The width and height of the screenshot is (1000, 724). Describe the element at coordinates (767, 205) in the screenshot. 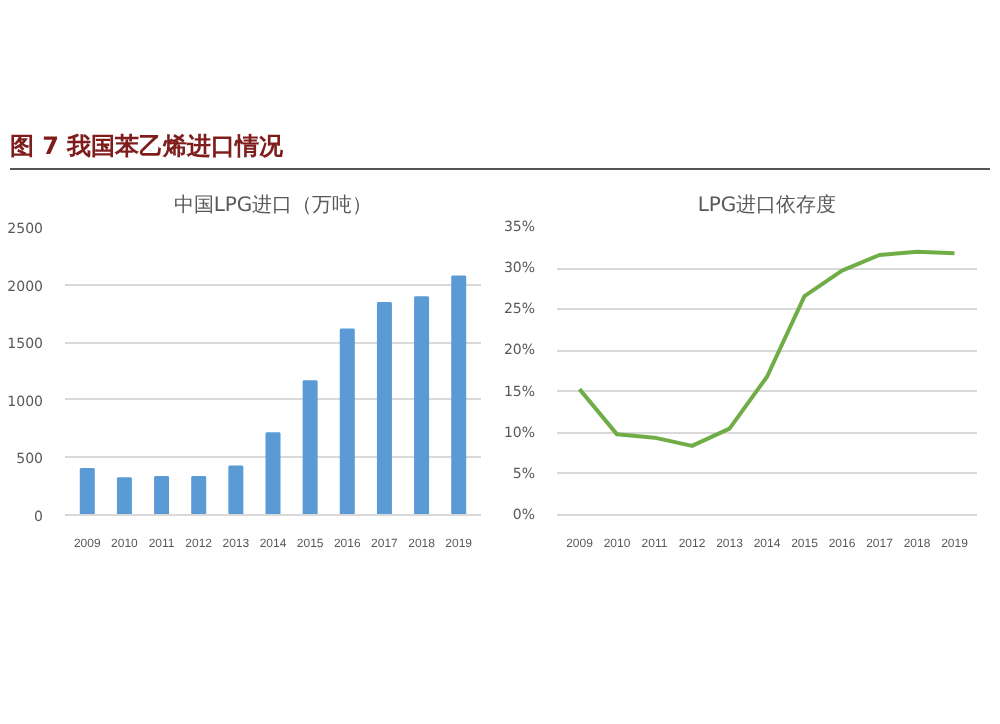

I see `chart-title: LPG进口依存度` at that location.